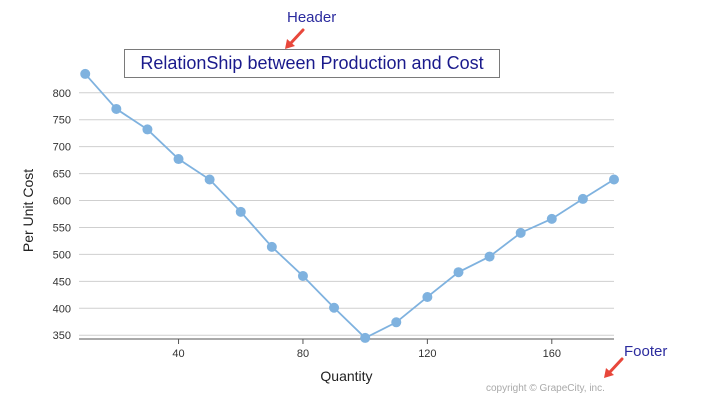  What do you see at coordinates (62, 309) in the screenshot?
I see `y-tick-label: 400` at bounding box center [62, 309].